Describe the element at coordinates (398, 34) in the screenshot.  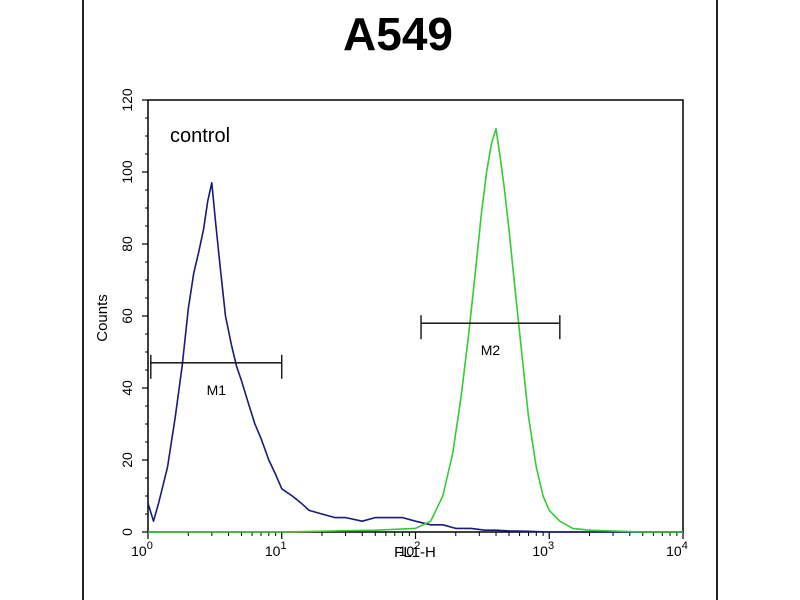
I see `chart-title: A549` at that location.